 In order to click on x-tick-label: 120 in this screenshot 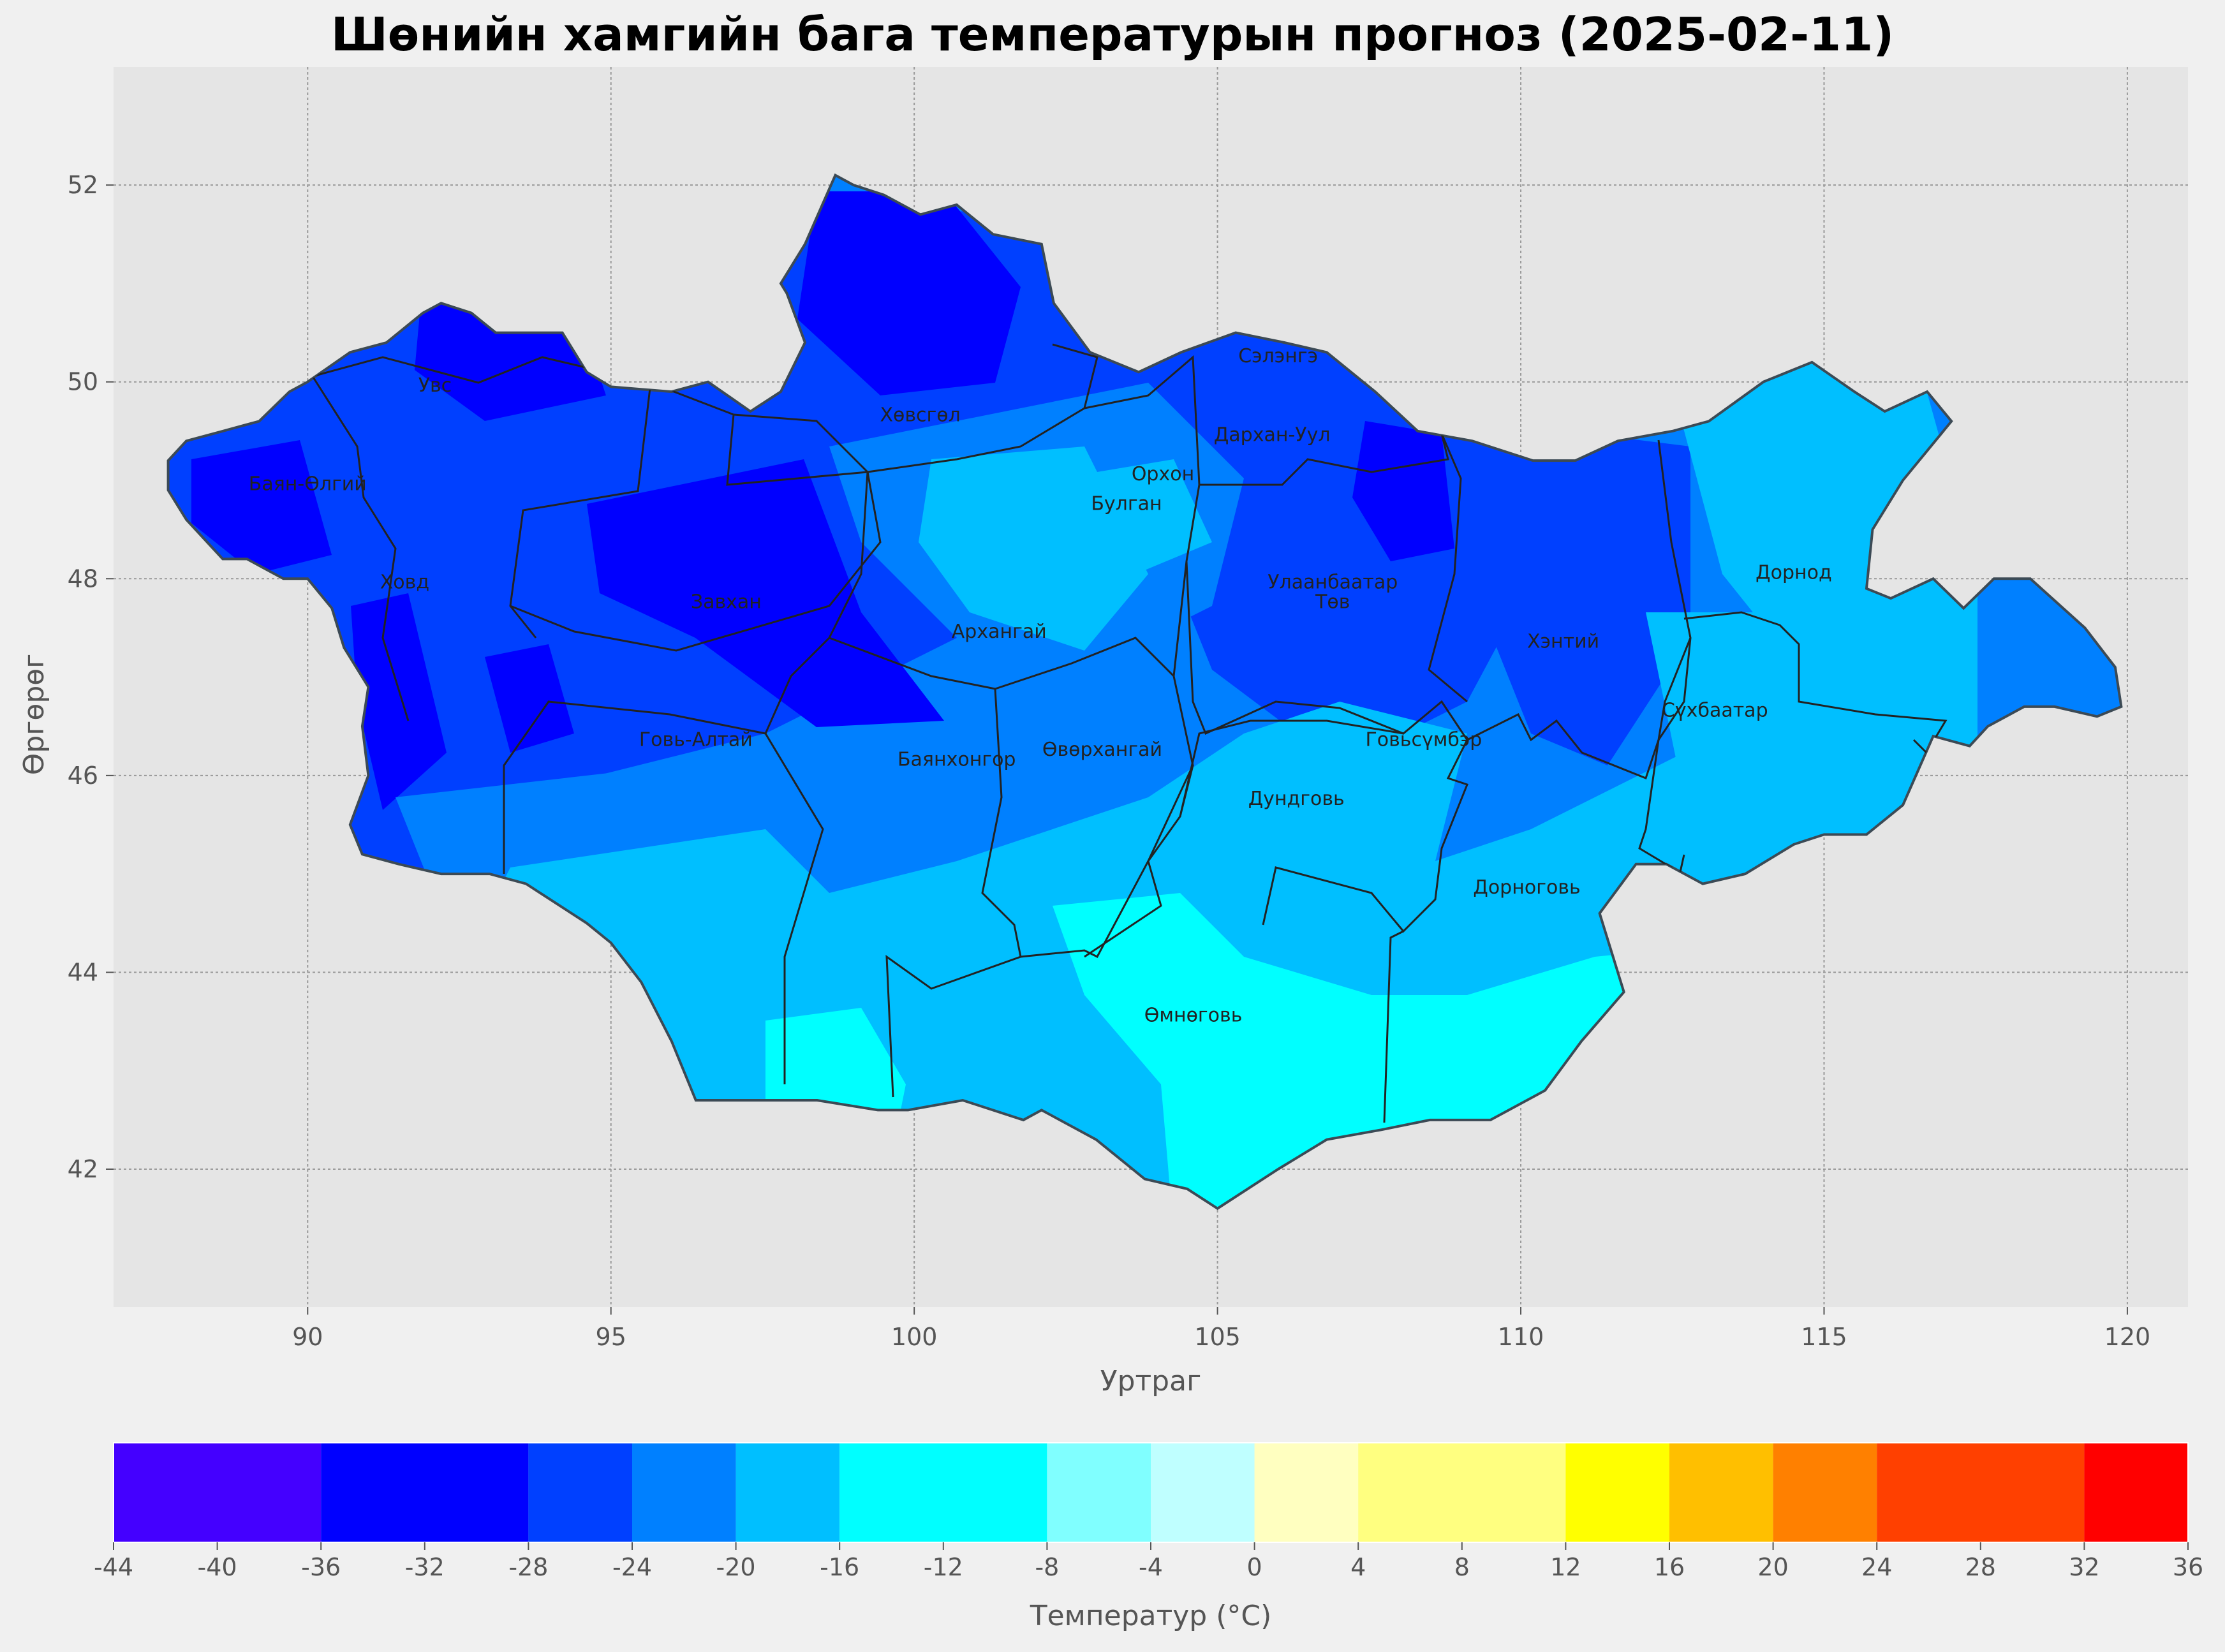, I will do `click(2127, 1337)`.